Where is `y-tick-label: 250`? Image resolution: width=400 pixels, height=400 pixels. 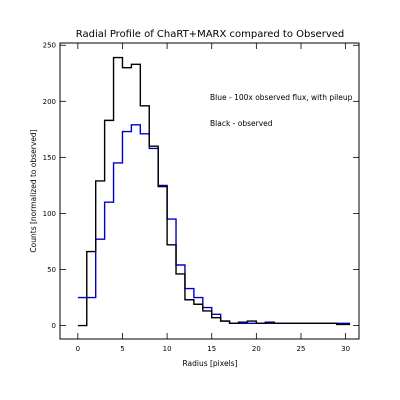 y-tick-label: 250 is located at coordinates (49, 46).